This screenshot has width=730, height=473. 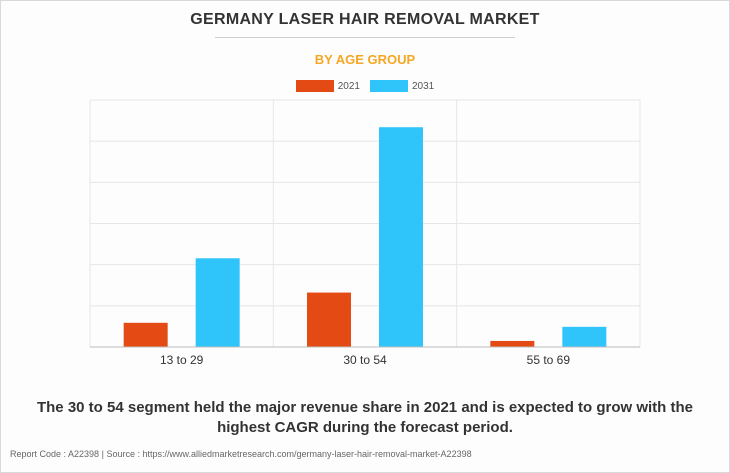 What do you see at coordinates (314, 86) in the screenshot?
I see `legend-swatch-2021` at bounding box center [314, 86].